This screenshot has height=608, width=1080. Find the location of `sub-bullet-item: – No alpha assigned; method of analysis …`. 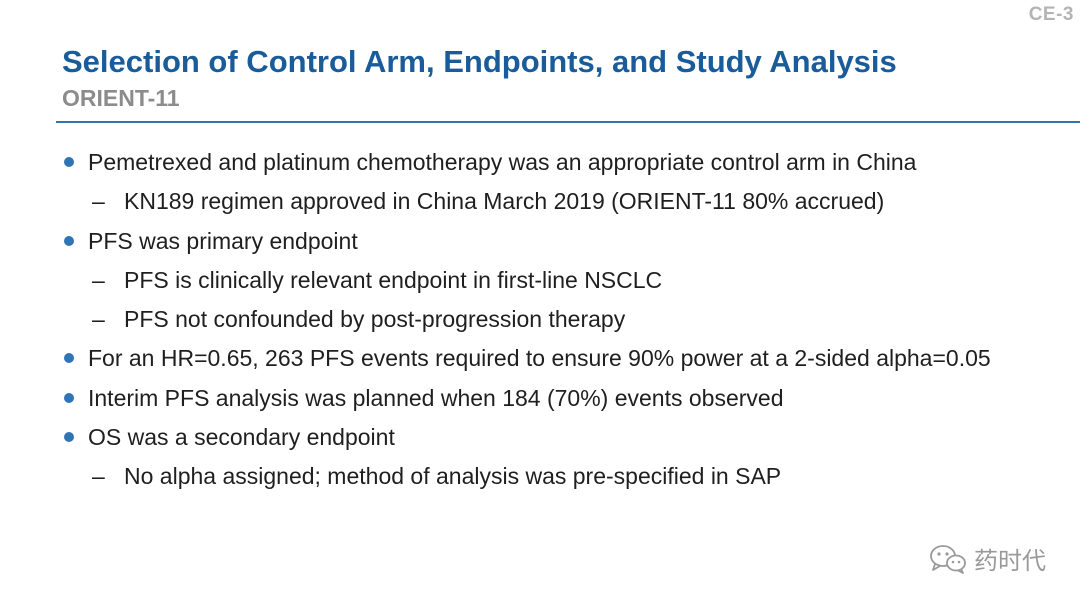

sub-bullet-item: – No alpha assigned; method of analysis … is located at coordinates (567, 478).